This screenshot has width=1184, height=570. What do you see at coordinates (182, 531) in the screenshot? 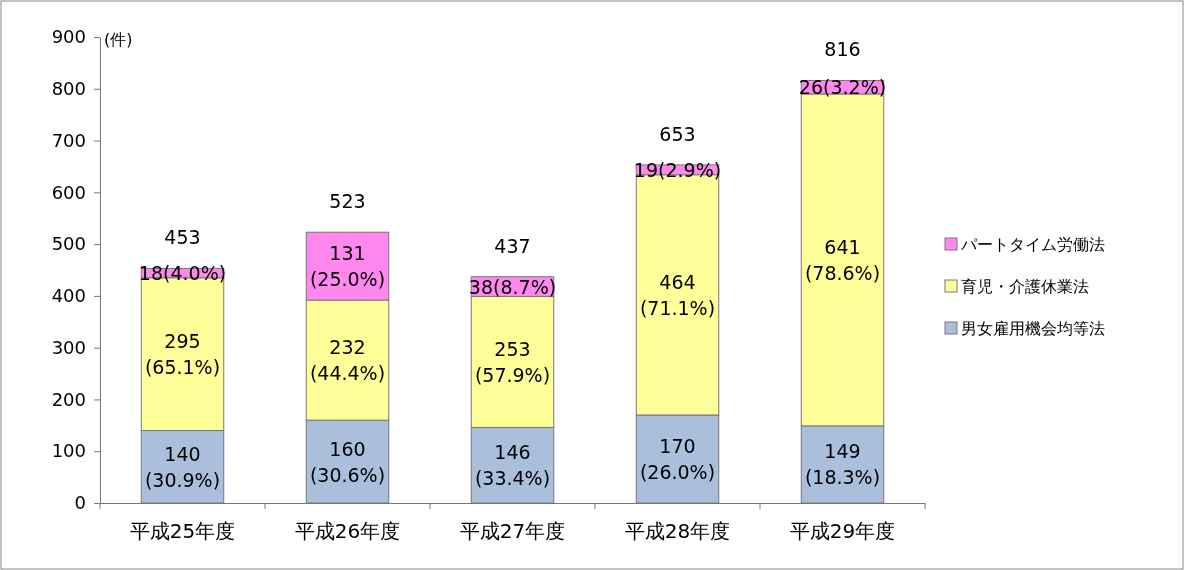
I see `x-tick-label: 平成25年度` at bounding box center [182, 531].